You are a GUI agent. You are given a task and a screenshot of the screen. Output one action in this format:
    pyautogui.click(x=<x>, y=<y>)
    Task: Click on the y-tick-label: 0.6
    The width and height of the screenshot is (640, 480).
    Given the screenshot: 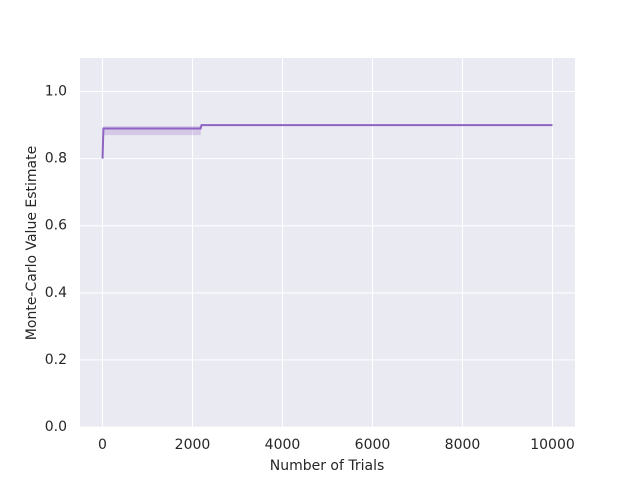 What is the action you would take?
    pyautogui.click(x=56, y=226)
    